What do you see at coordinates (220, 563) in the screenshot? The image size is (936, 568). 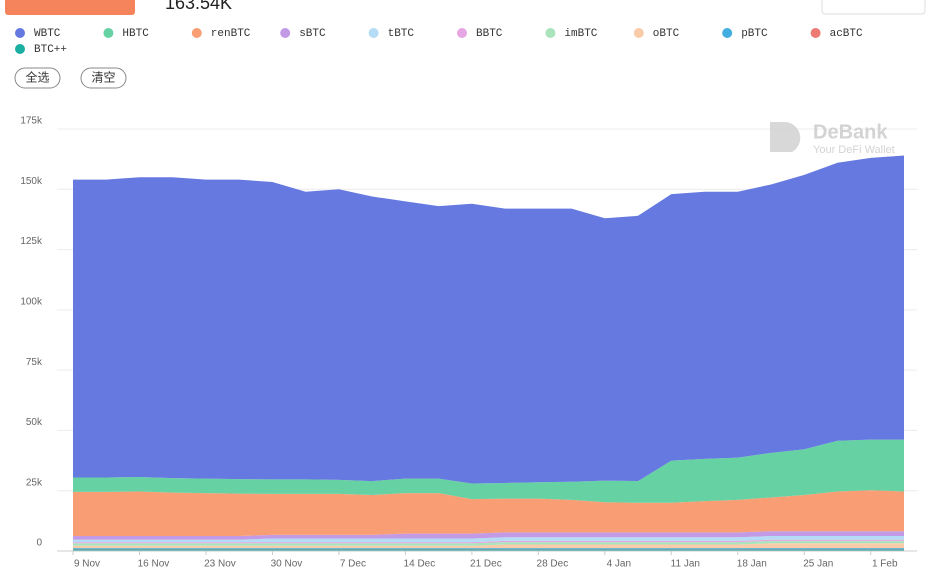 I see `x-tick-label: 23 Nov` at bounding box center [220, 563].